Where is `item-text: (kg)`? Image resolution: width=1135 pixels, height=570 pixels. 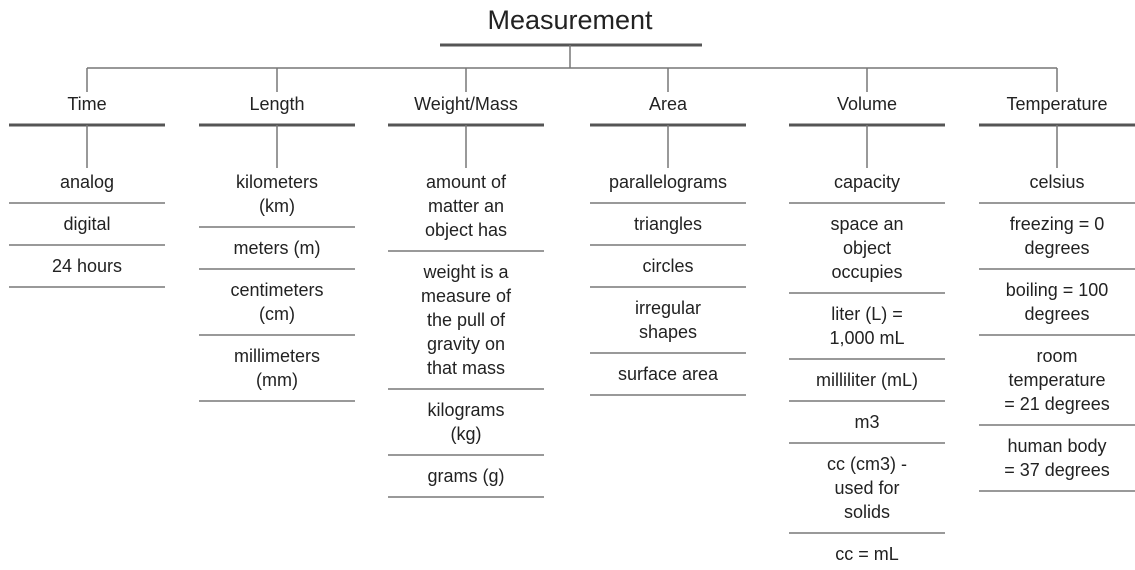 item-text: (kg) is located at coordinates (466, 434).